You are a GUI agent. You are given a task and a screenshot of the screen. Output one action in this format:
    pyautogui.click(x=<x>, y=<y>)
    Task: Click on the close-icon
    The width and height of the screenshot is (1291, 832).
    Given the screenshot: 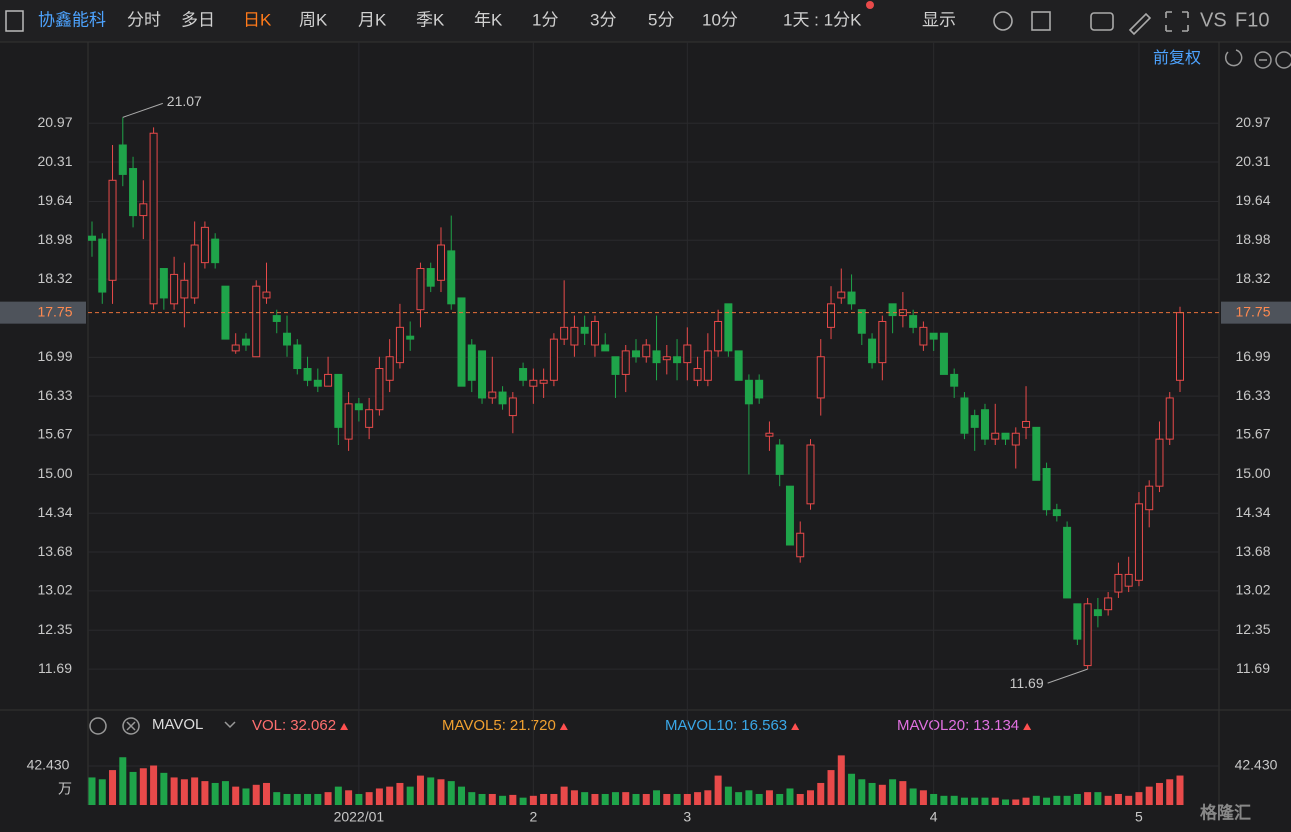 What is the action you would take?
    pyautogui.click(x=131, y=726)
    